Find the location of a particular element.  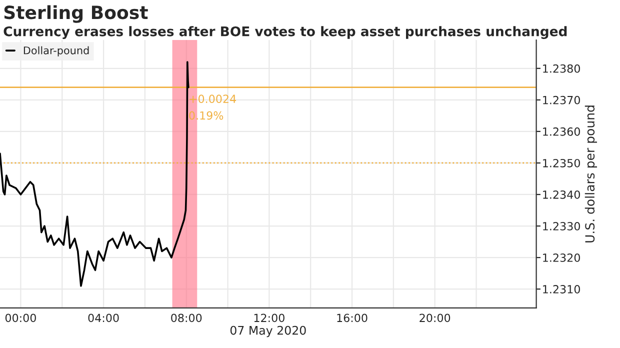

x-tick-label: 08:00 is located at coordinates (186, 318).